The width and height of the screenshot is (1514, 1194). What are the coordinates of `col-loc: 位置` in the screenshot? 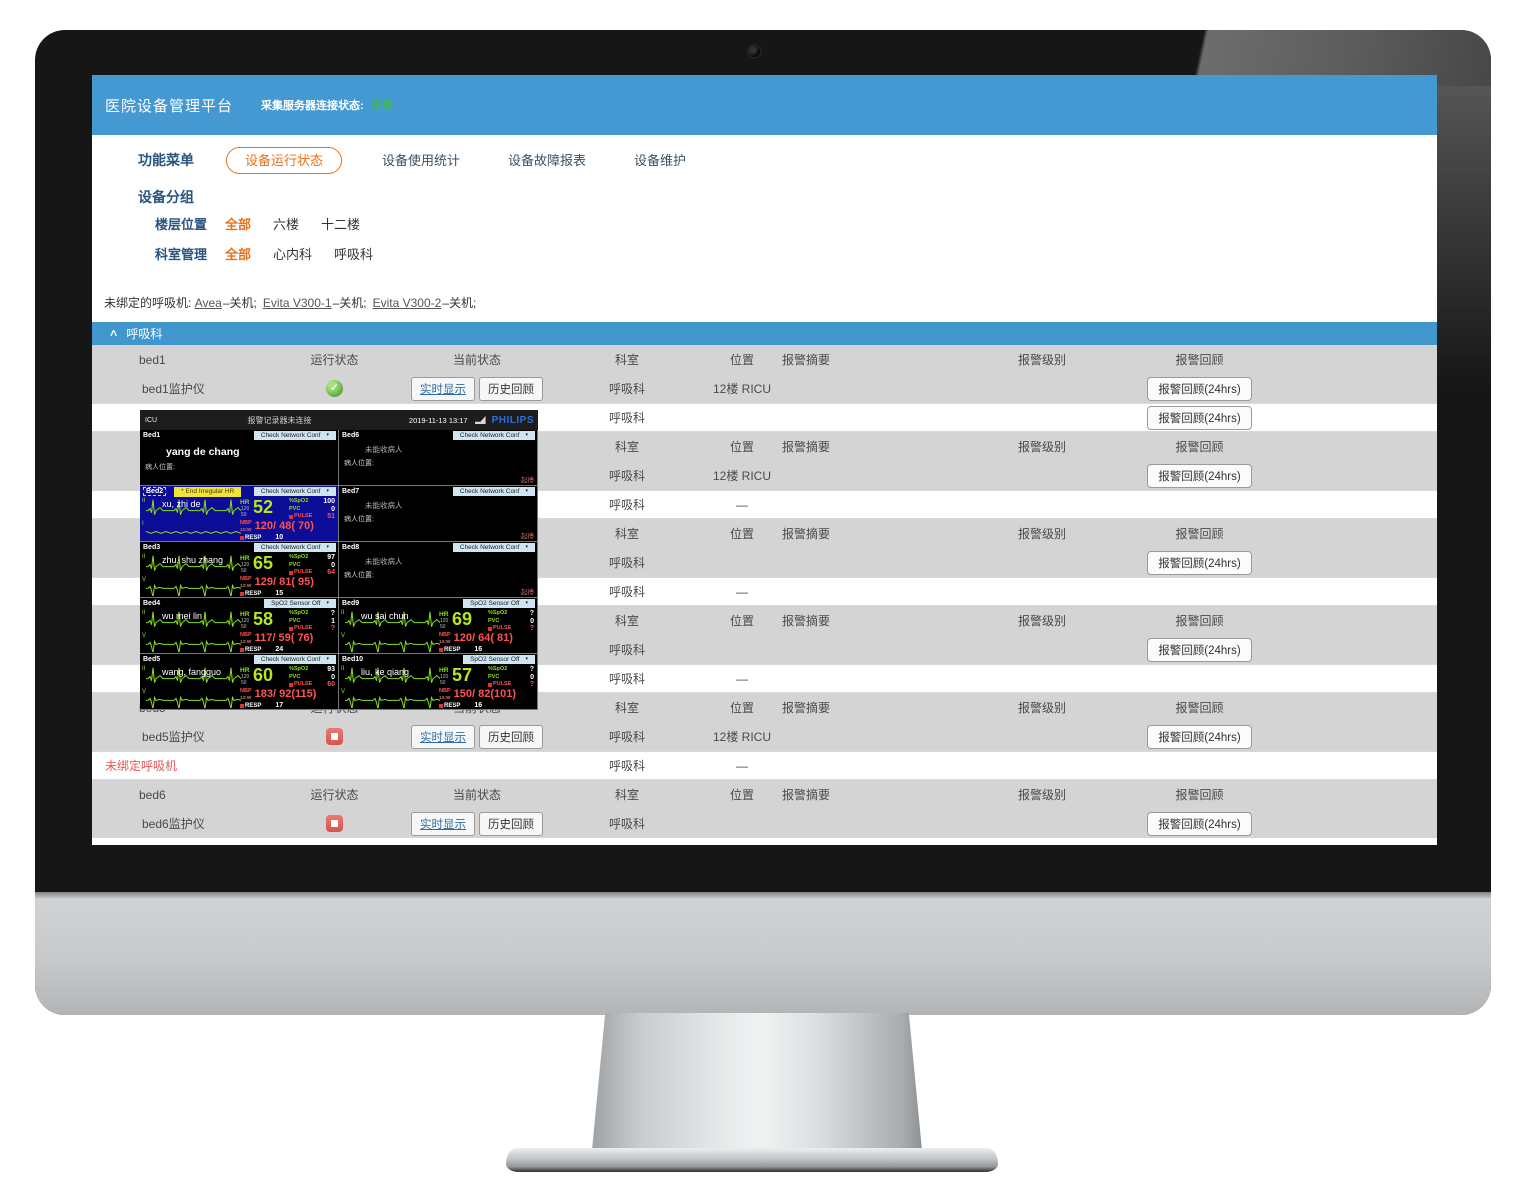 It's located at (741, 360).